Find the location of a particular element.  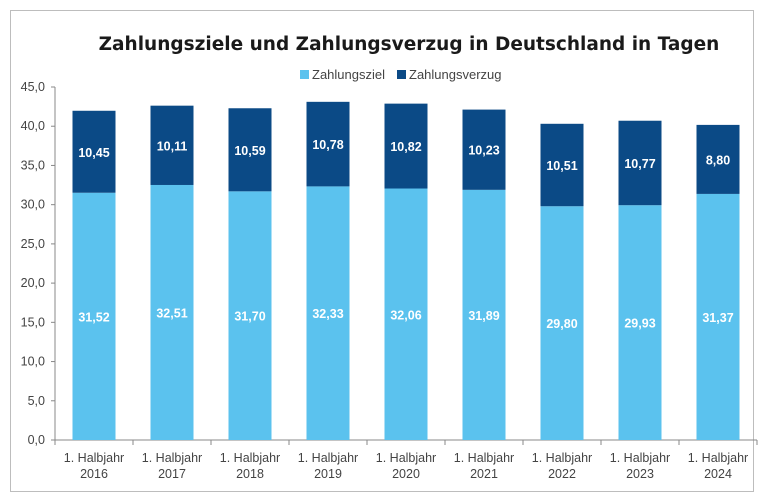

data-label: 10,77 is located at coordinates (639, 164).